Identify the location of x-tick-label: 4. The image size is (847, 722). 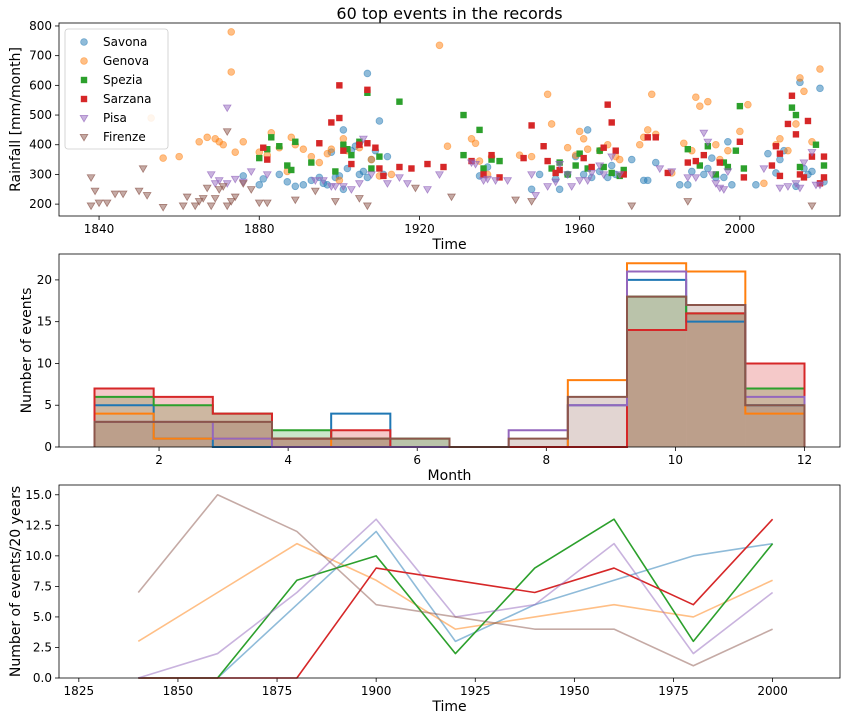
(288, 460).